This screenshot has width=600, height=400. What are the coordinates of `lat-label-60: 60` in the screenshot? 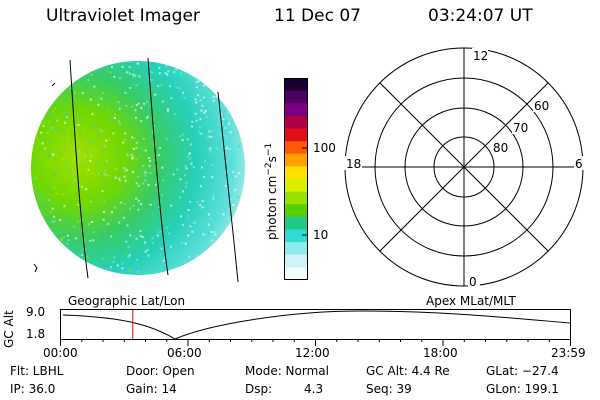 It's located at (541, 106).